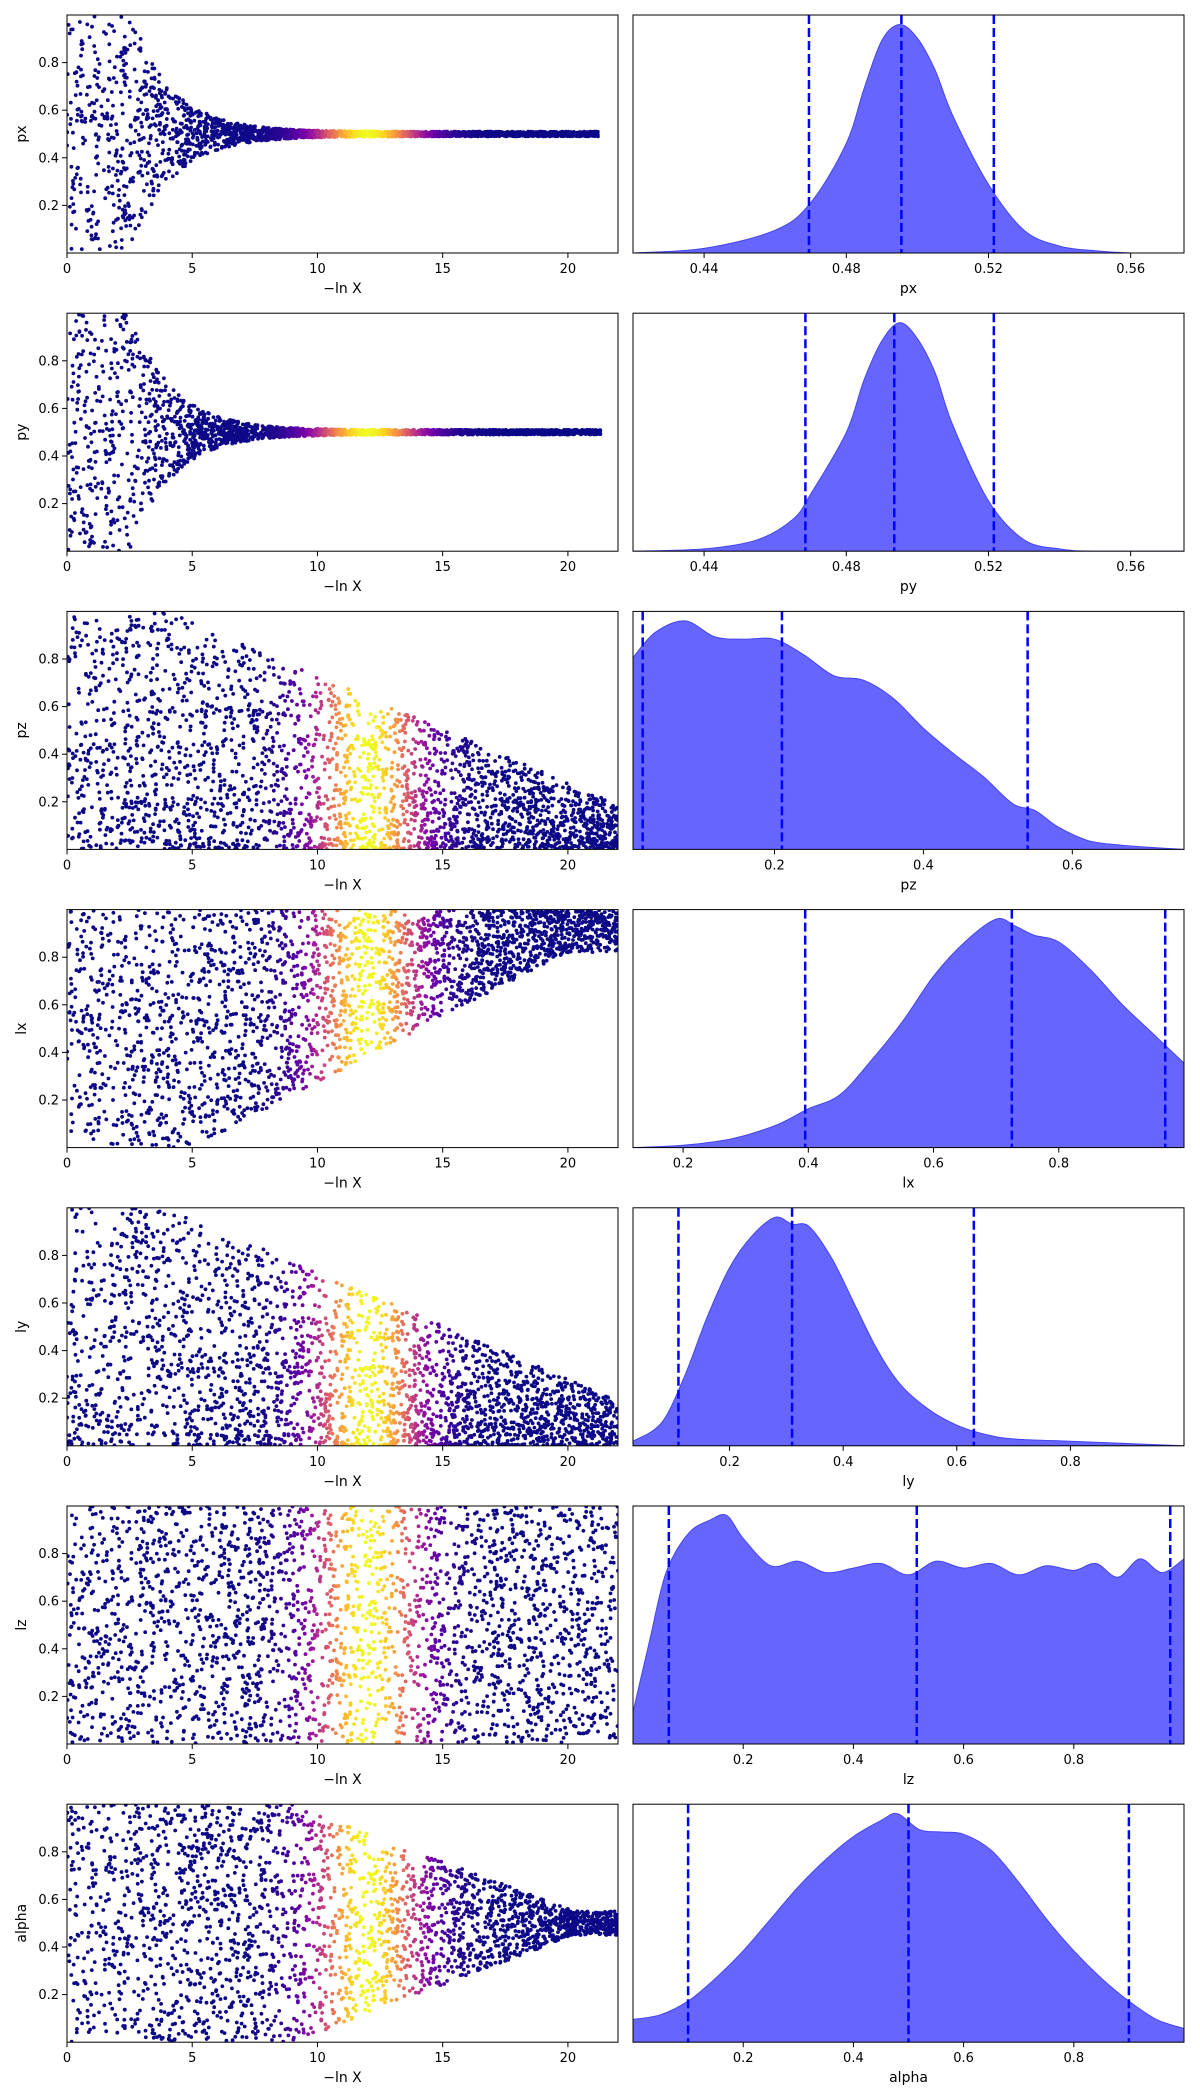 The width and height of the screenshot is (1200, 2100). What do you see at coordinates (846, 269) in the screenshot?
I see `x-tick-label: 0.48` at bounding box center [846, 269].